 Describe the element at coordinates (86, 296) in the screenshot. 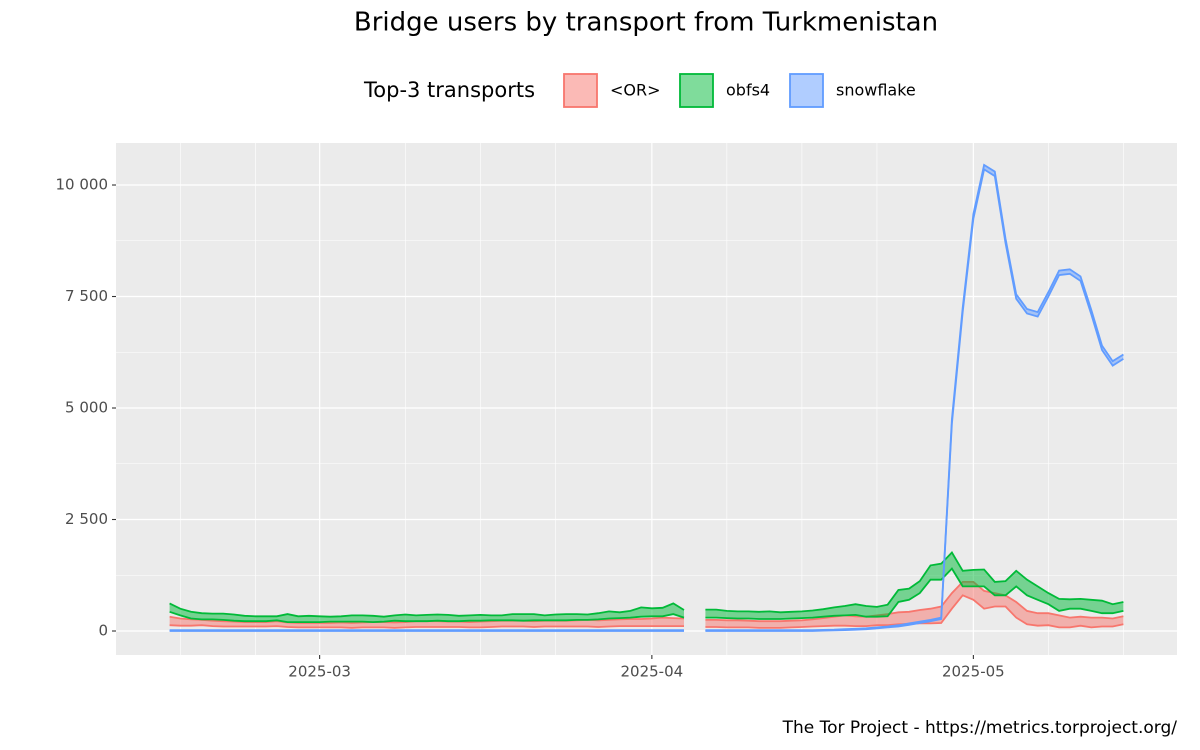

I see `y-tick-label: 7 500` at that location.